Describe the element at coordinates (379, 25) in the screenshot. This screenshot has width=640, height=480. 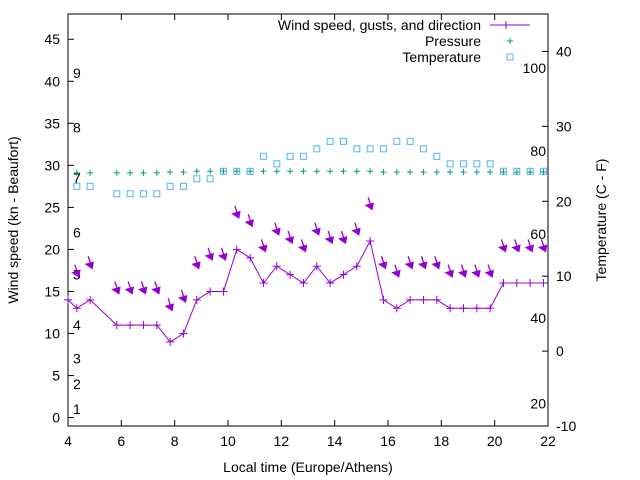
I see `legend-label-wind: Wind speed, gusts, and direction` at that location.